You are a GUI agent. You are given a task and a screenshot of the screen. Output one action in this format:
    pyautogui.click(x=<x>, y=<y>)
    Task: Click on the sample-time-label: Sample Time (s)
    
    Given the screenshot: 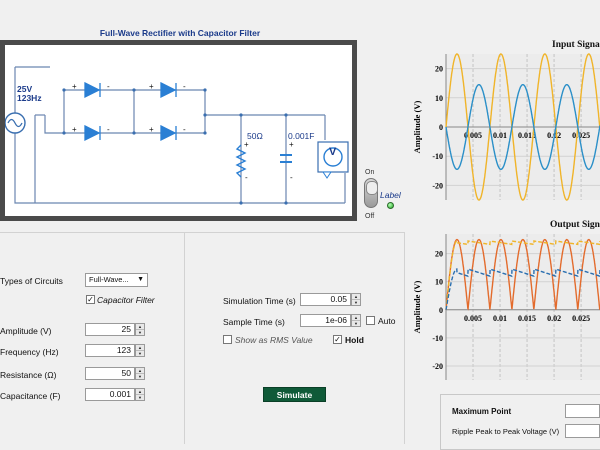 What is the action you would take?
    pyautogui.click(x=254, y=322)
    